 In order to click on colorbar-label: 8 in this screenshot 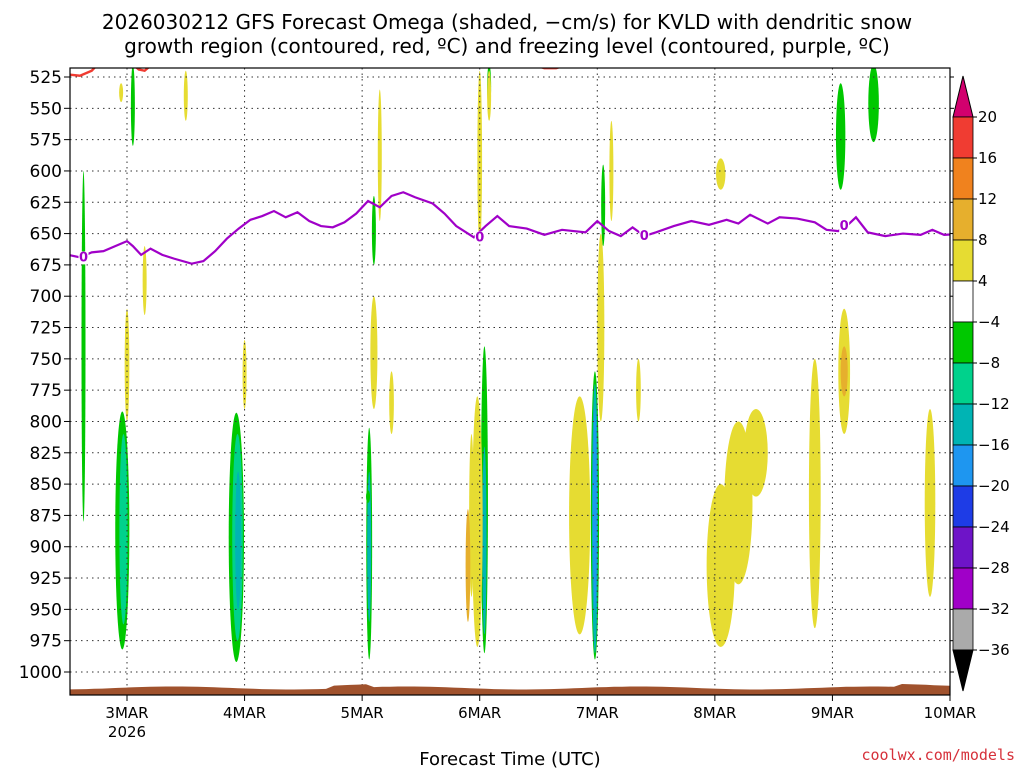, I will do `click(983, 240)`.